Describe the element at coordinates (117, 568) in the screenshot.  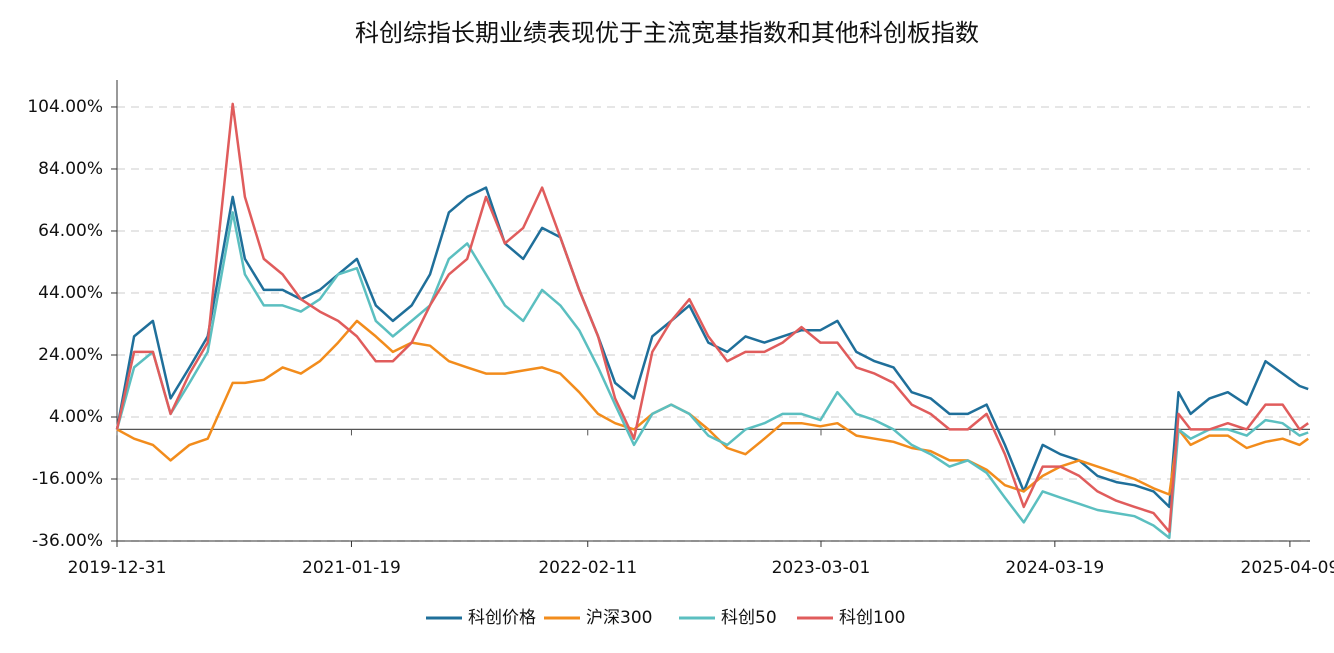
I see `x-tick-label: 2019-12-31` at that location.